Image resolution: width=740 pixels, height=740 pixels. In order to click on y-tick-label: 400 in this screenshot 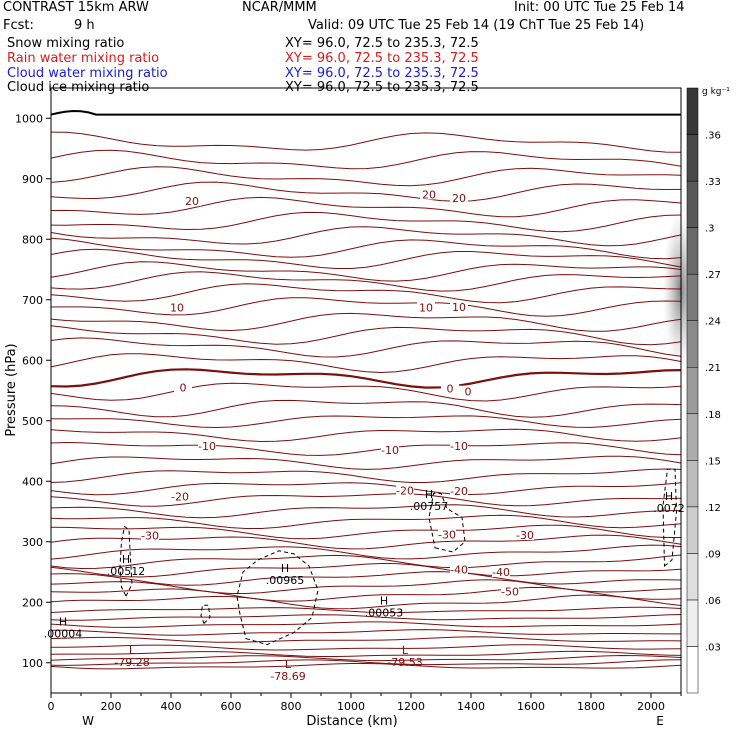, I will do `click(32, 481)`.